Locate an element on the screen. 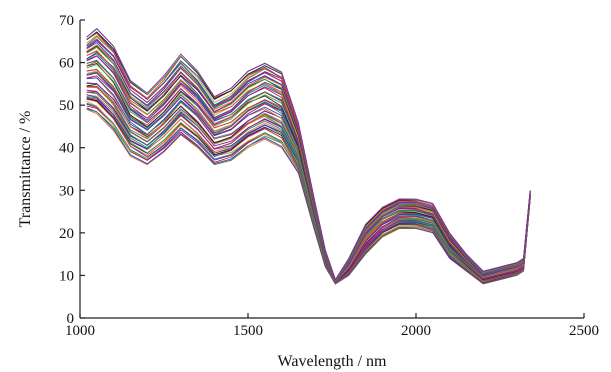  y-tick-label: 0 is located at coordinates (71, 319).